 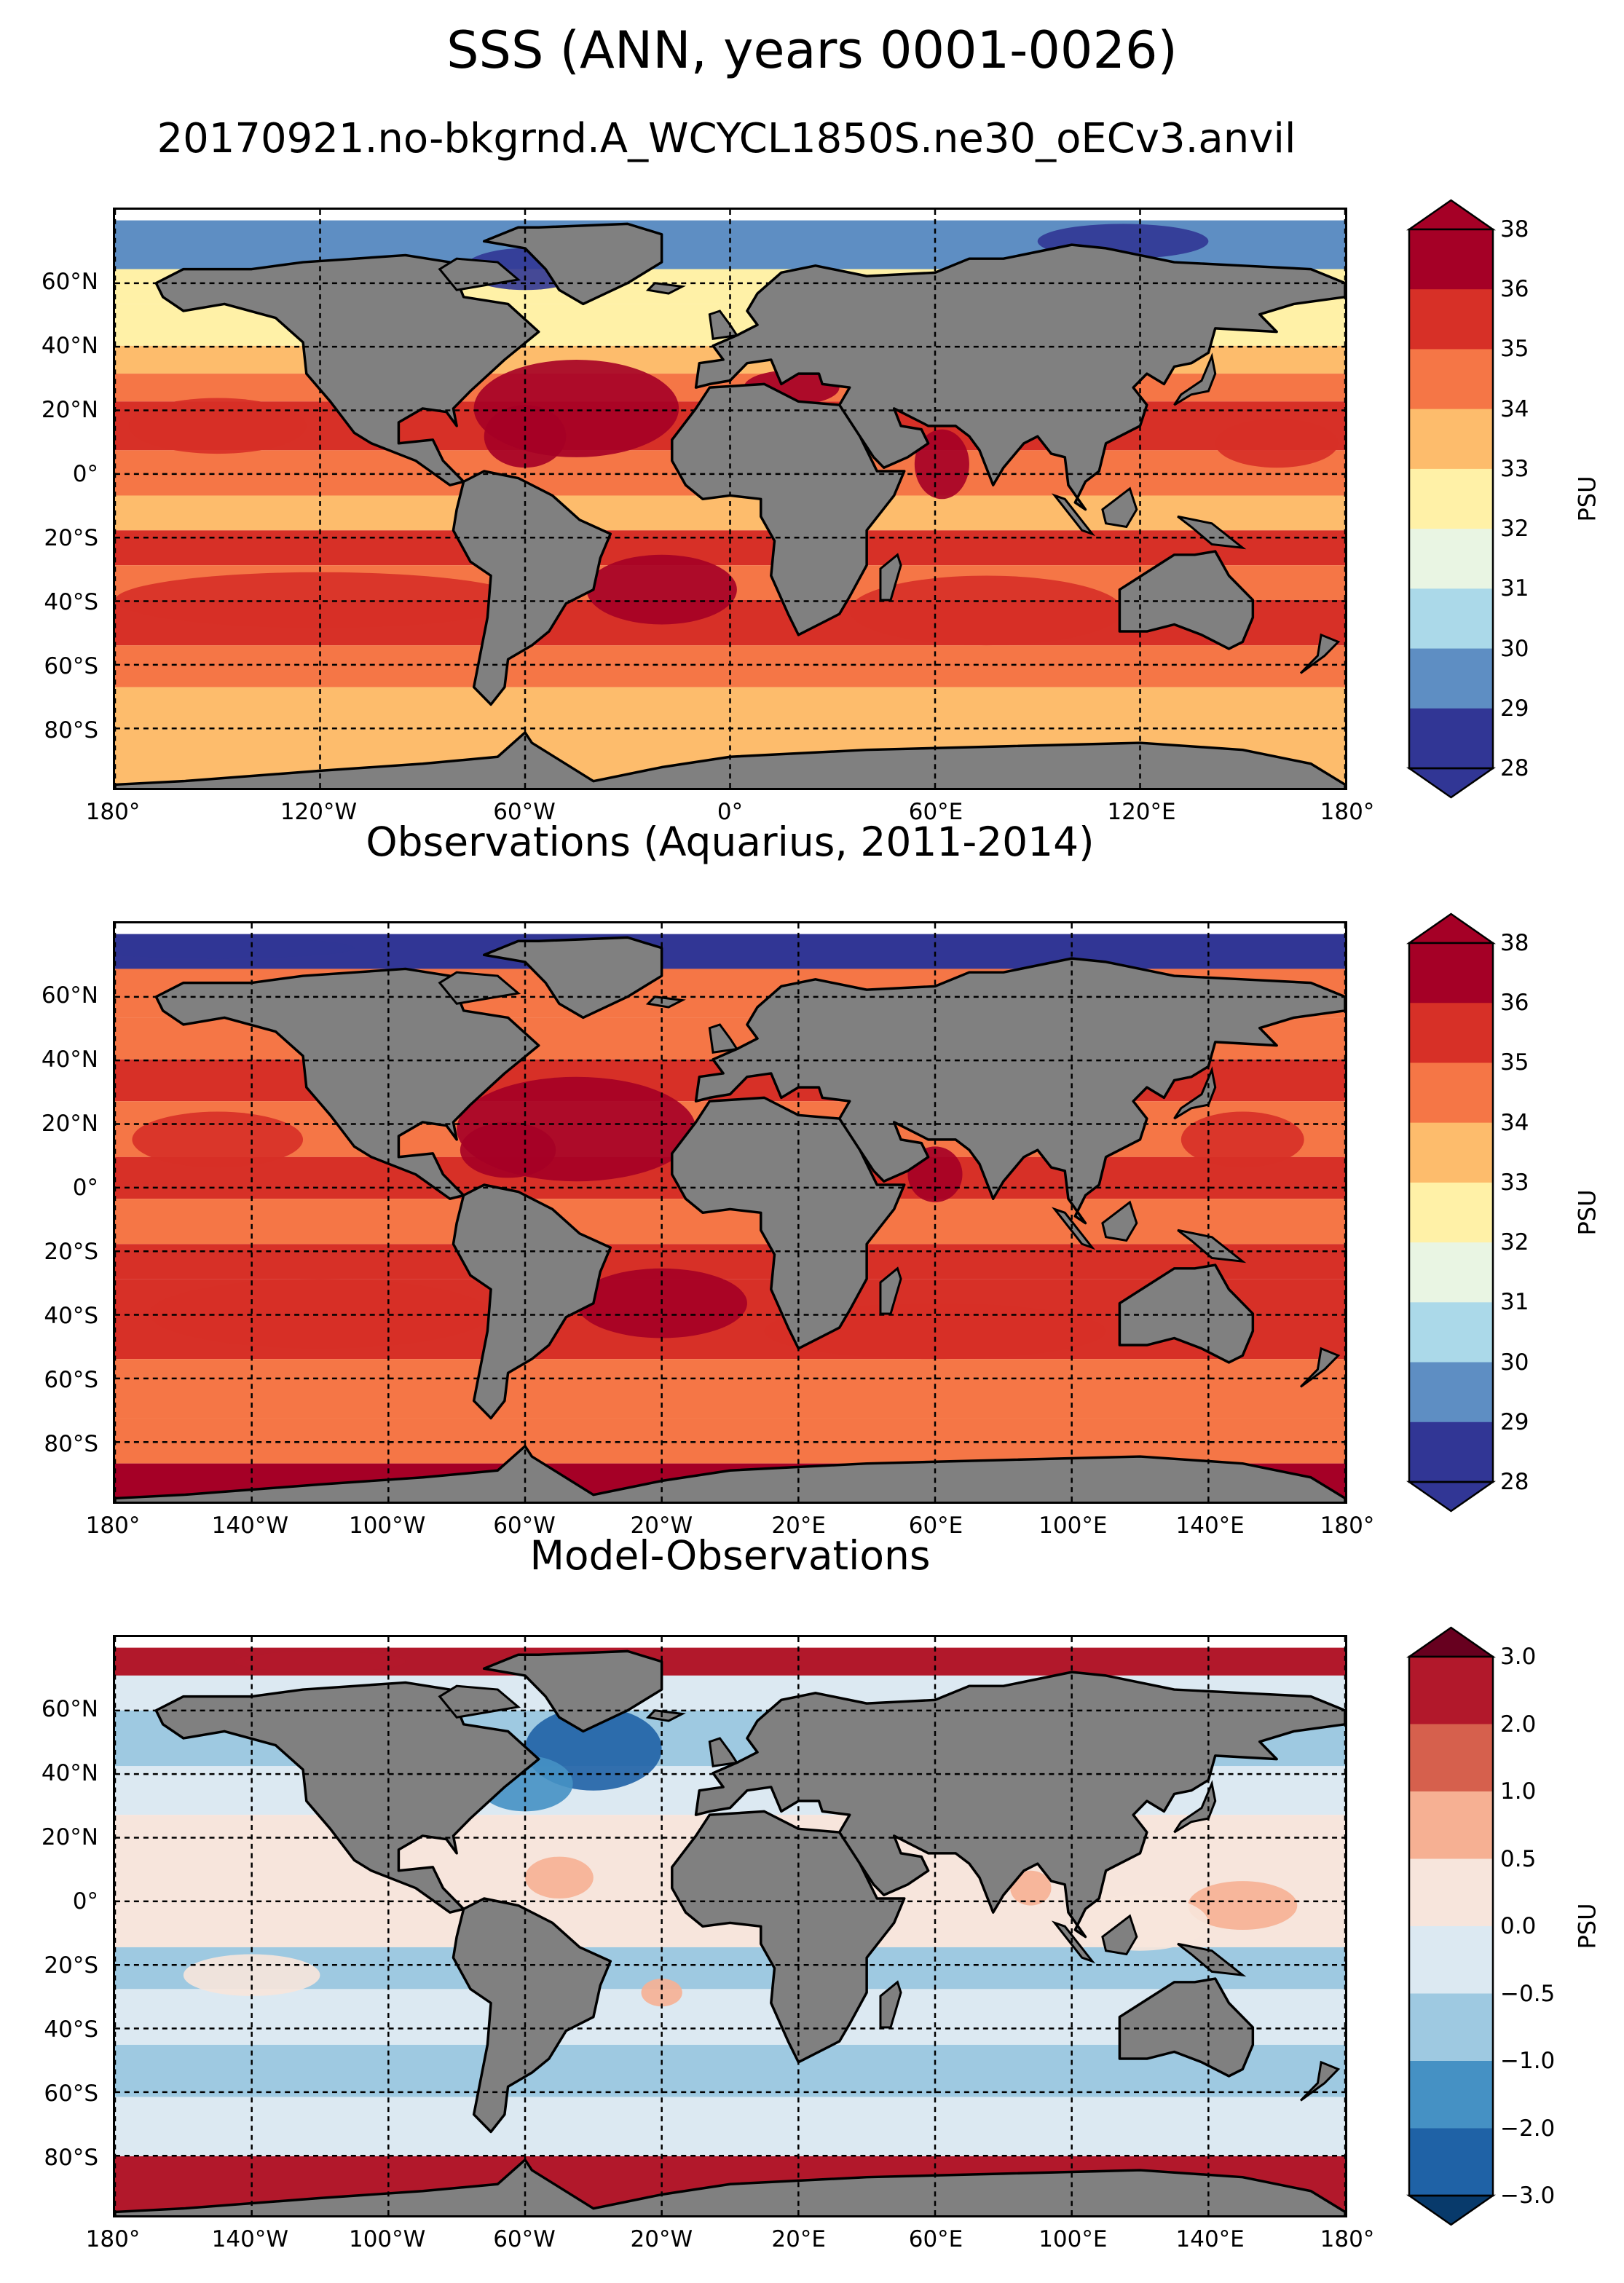 I want to click on colorbar-model, so click(x=1451, y=499).